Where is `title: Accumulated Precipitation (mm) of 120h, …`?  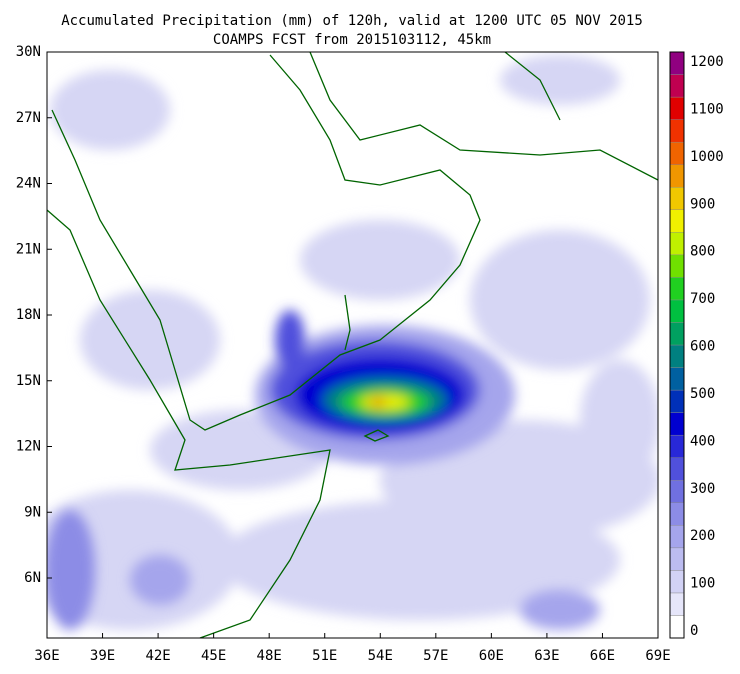
title: Accumulated Precipitation (mm) of 120h, … is located at coordinates (352, 21).